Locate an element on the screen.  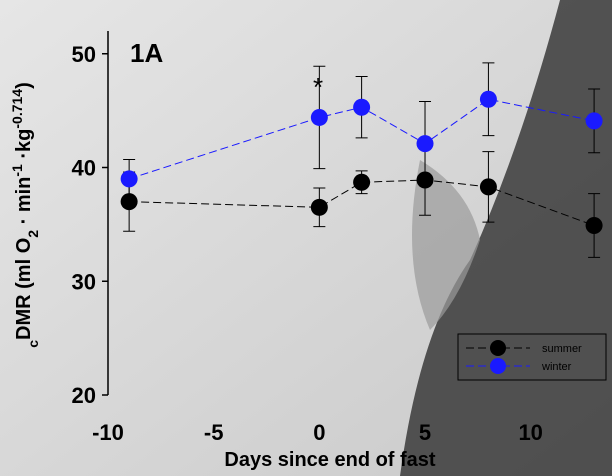
x-tick-label: 0 is located at coordinates (319, 432).